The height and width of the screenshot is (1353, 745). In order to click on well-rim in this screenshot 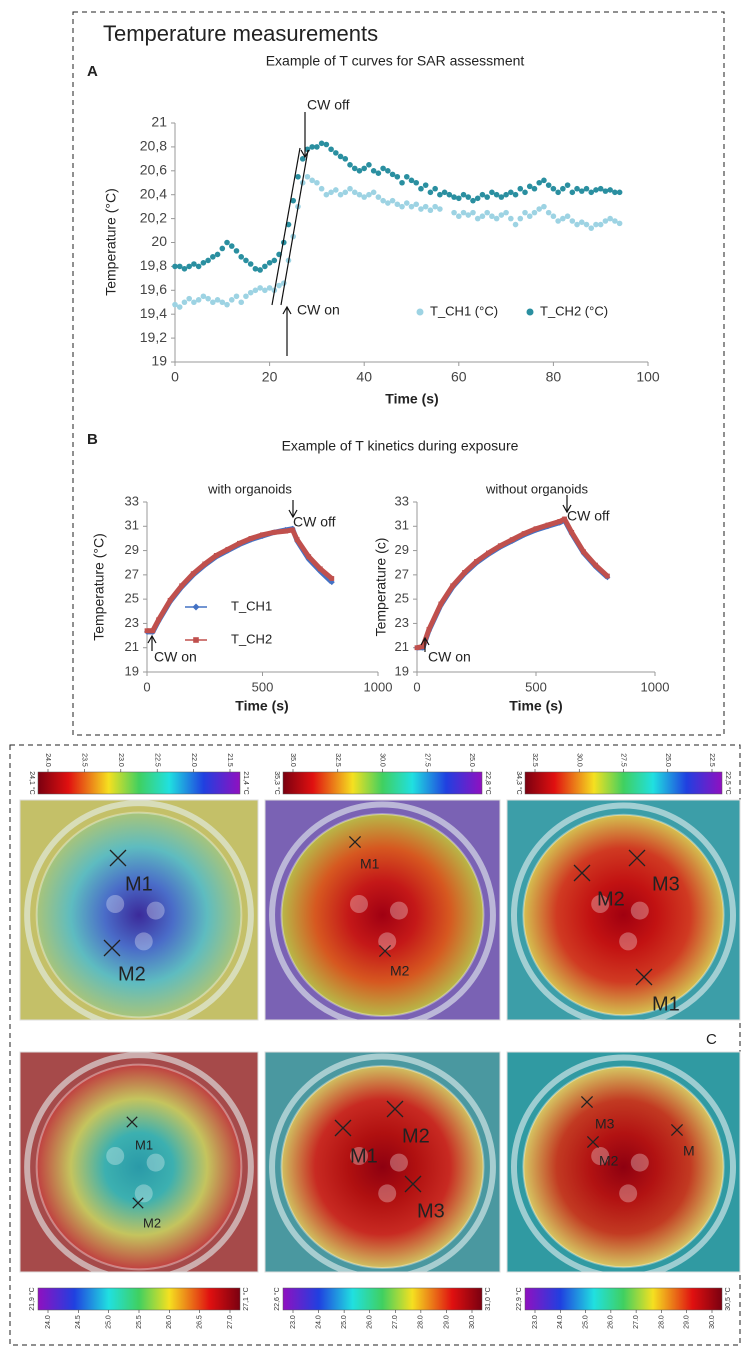, I will do `click(623, 1167)`.